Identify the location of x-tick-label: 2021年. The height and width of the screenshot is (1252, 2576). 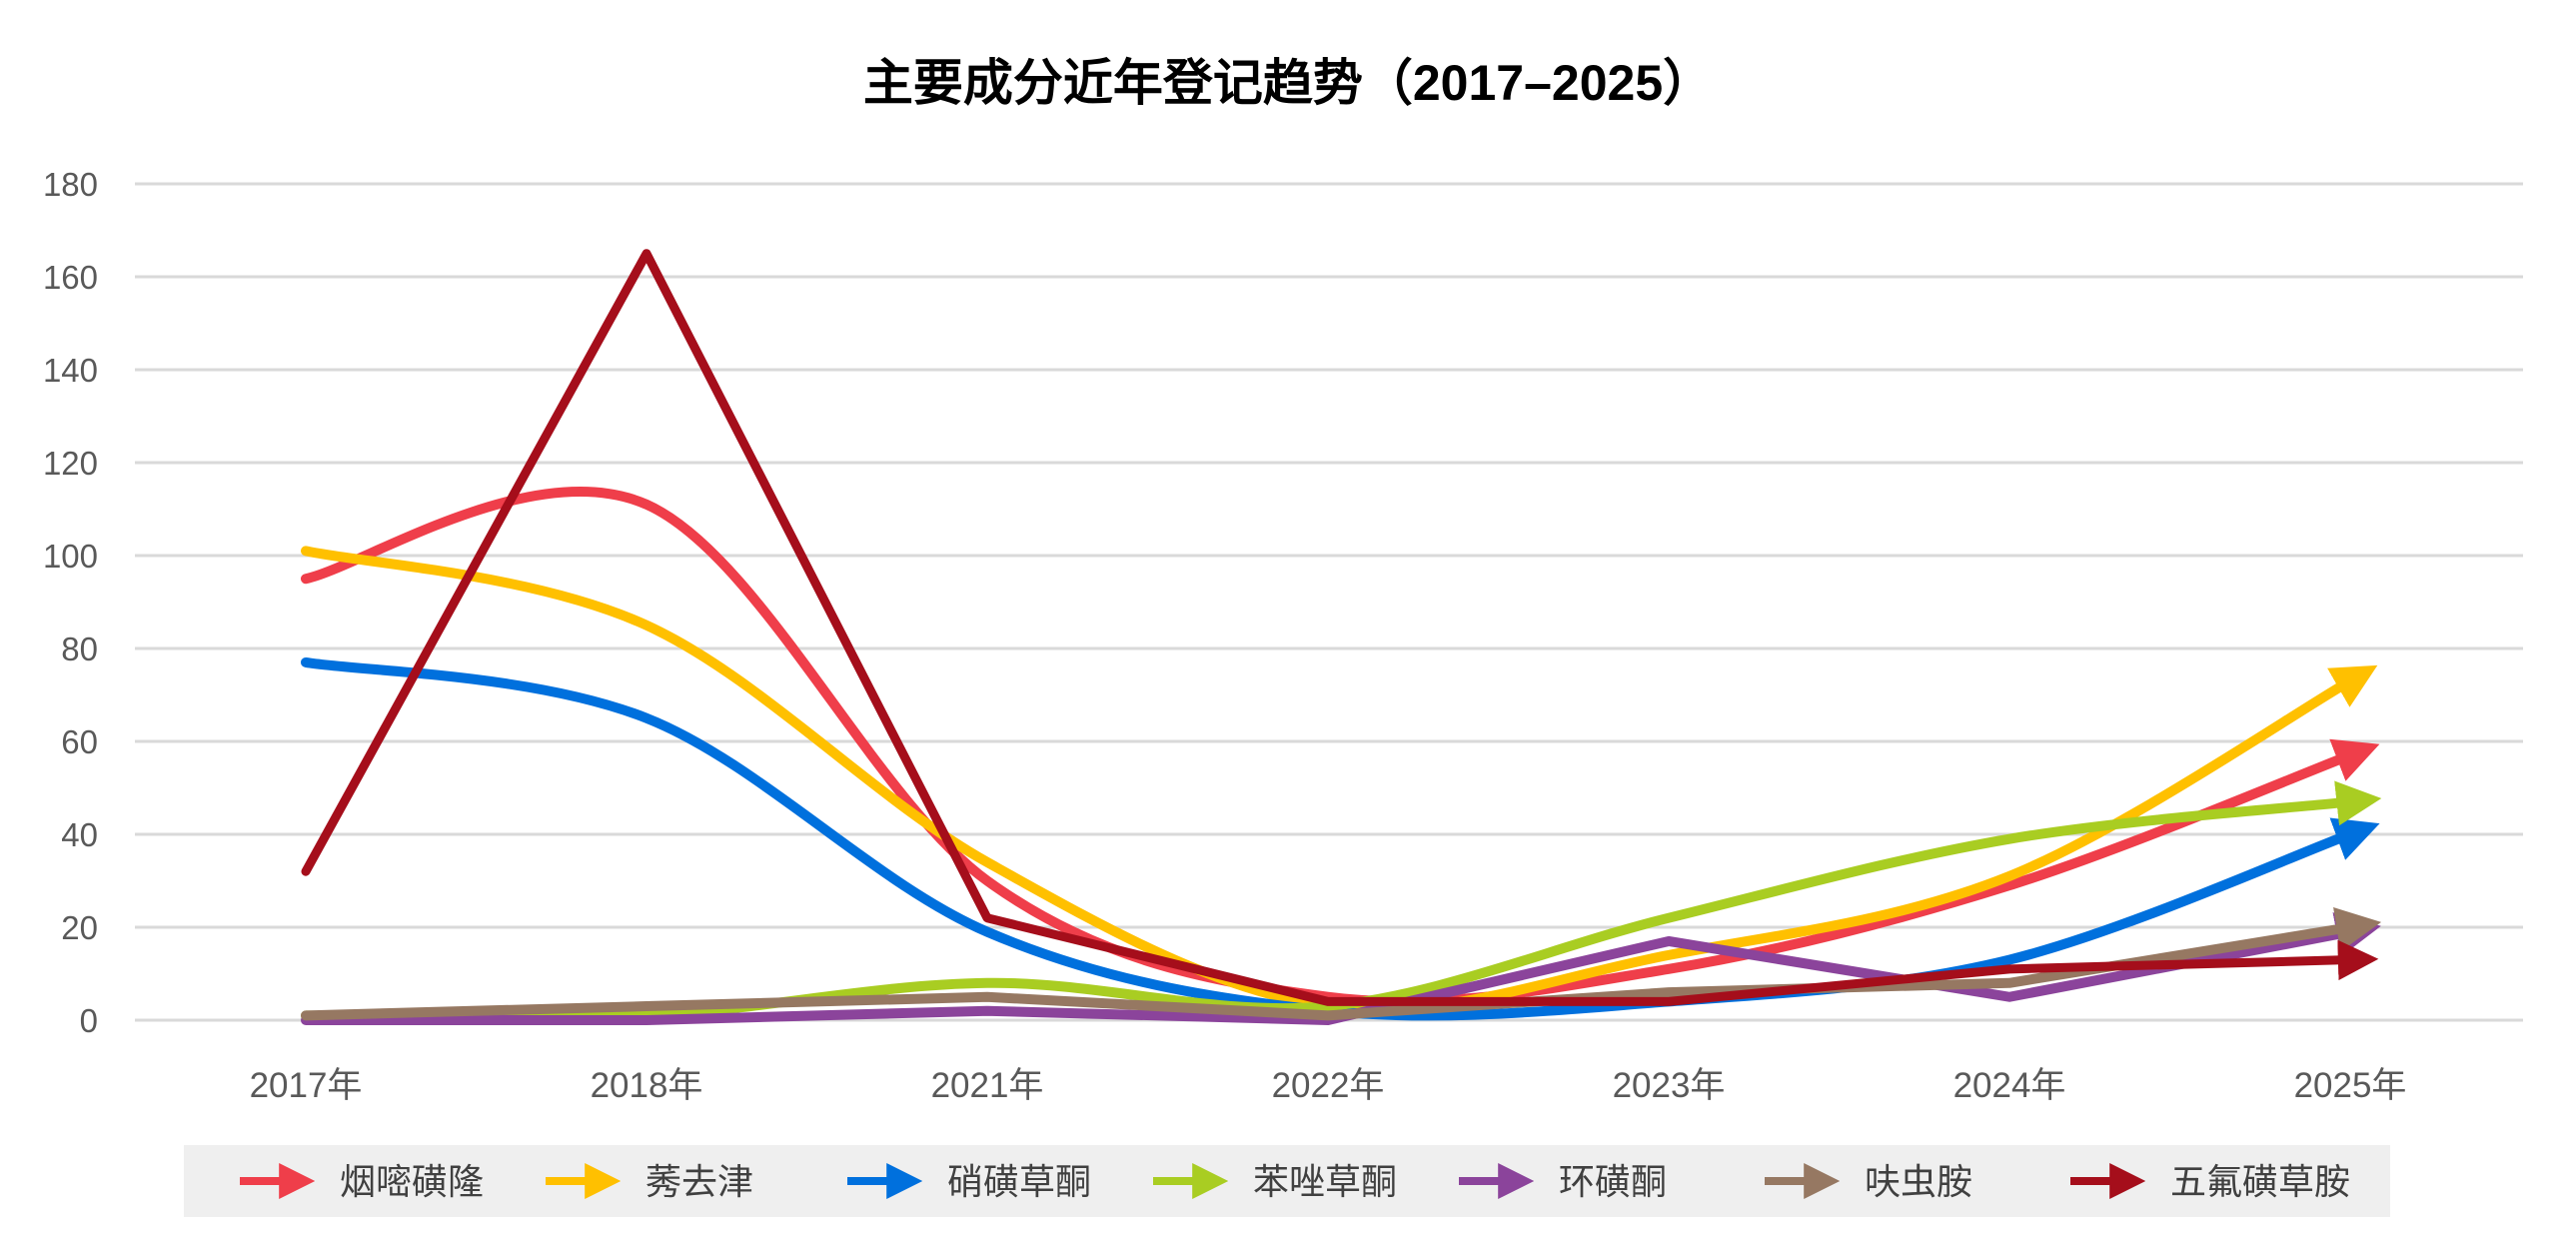
(987, 1086).